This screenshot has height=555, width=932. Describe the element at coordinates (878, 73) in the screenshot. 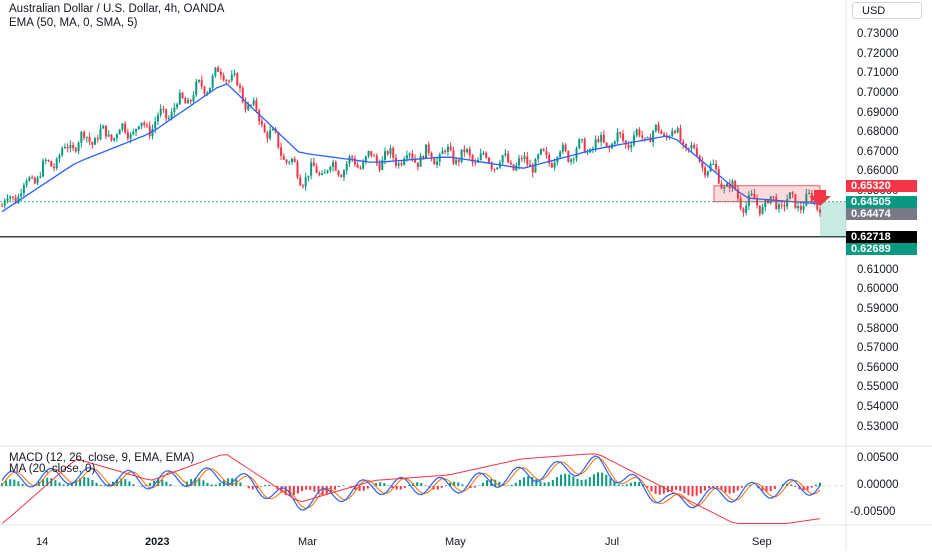

I see `price-axis-label: 0.71000` at that location.